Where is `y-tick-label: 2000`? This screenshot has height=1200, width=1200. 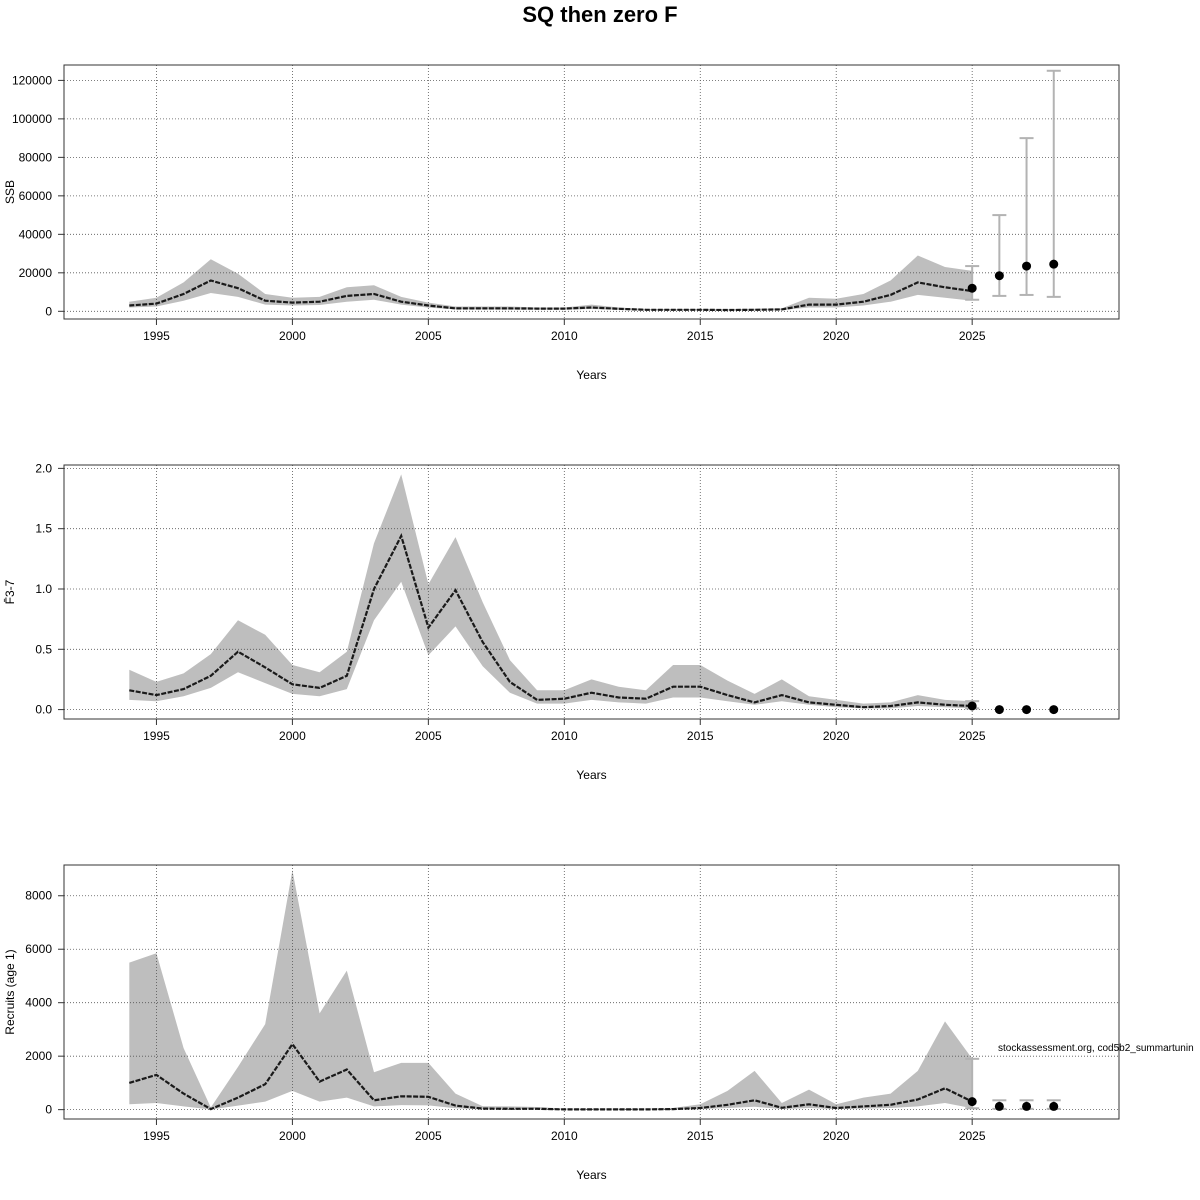
y-tick-label: 2000 is located at coordinates (38, 1056).